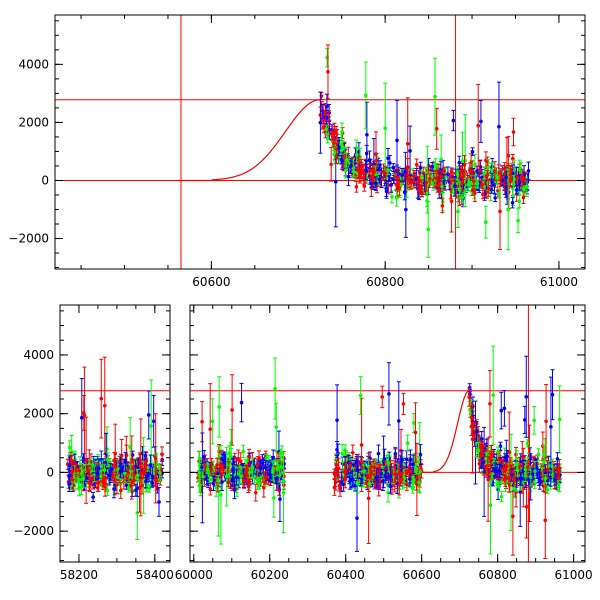 This screenshot has height=600, width=600. Describe the element at coordinates (211, 282) in the screenshot. I see `x-tick-label: 60600` at that location.